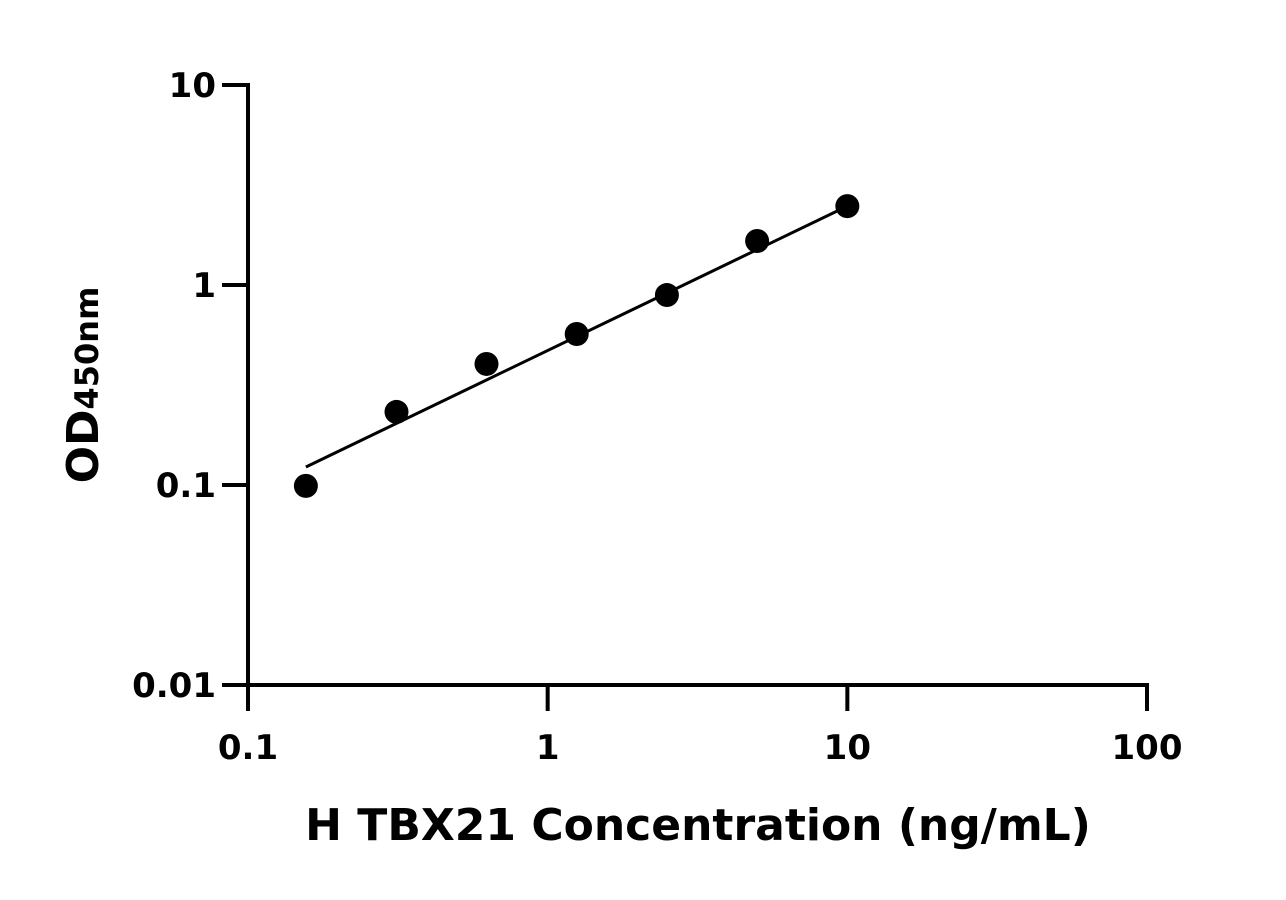  I want to click on marks, so click(576, 346).